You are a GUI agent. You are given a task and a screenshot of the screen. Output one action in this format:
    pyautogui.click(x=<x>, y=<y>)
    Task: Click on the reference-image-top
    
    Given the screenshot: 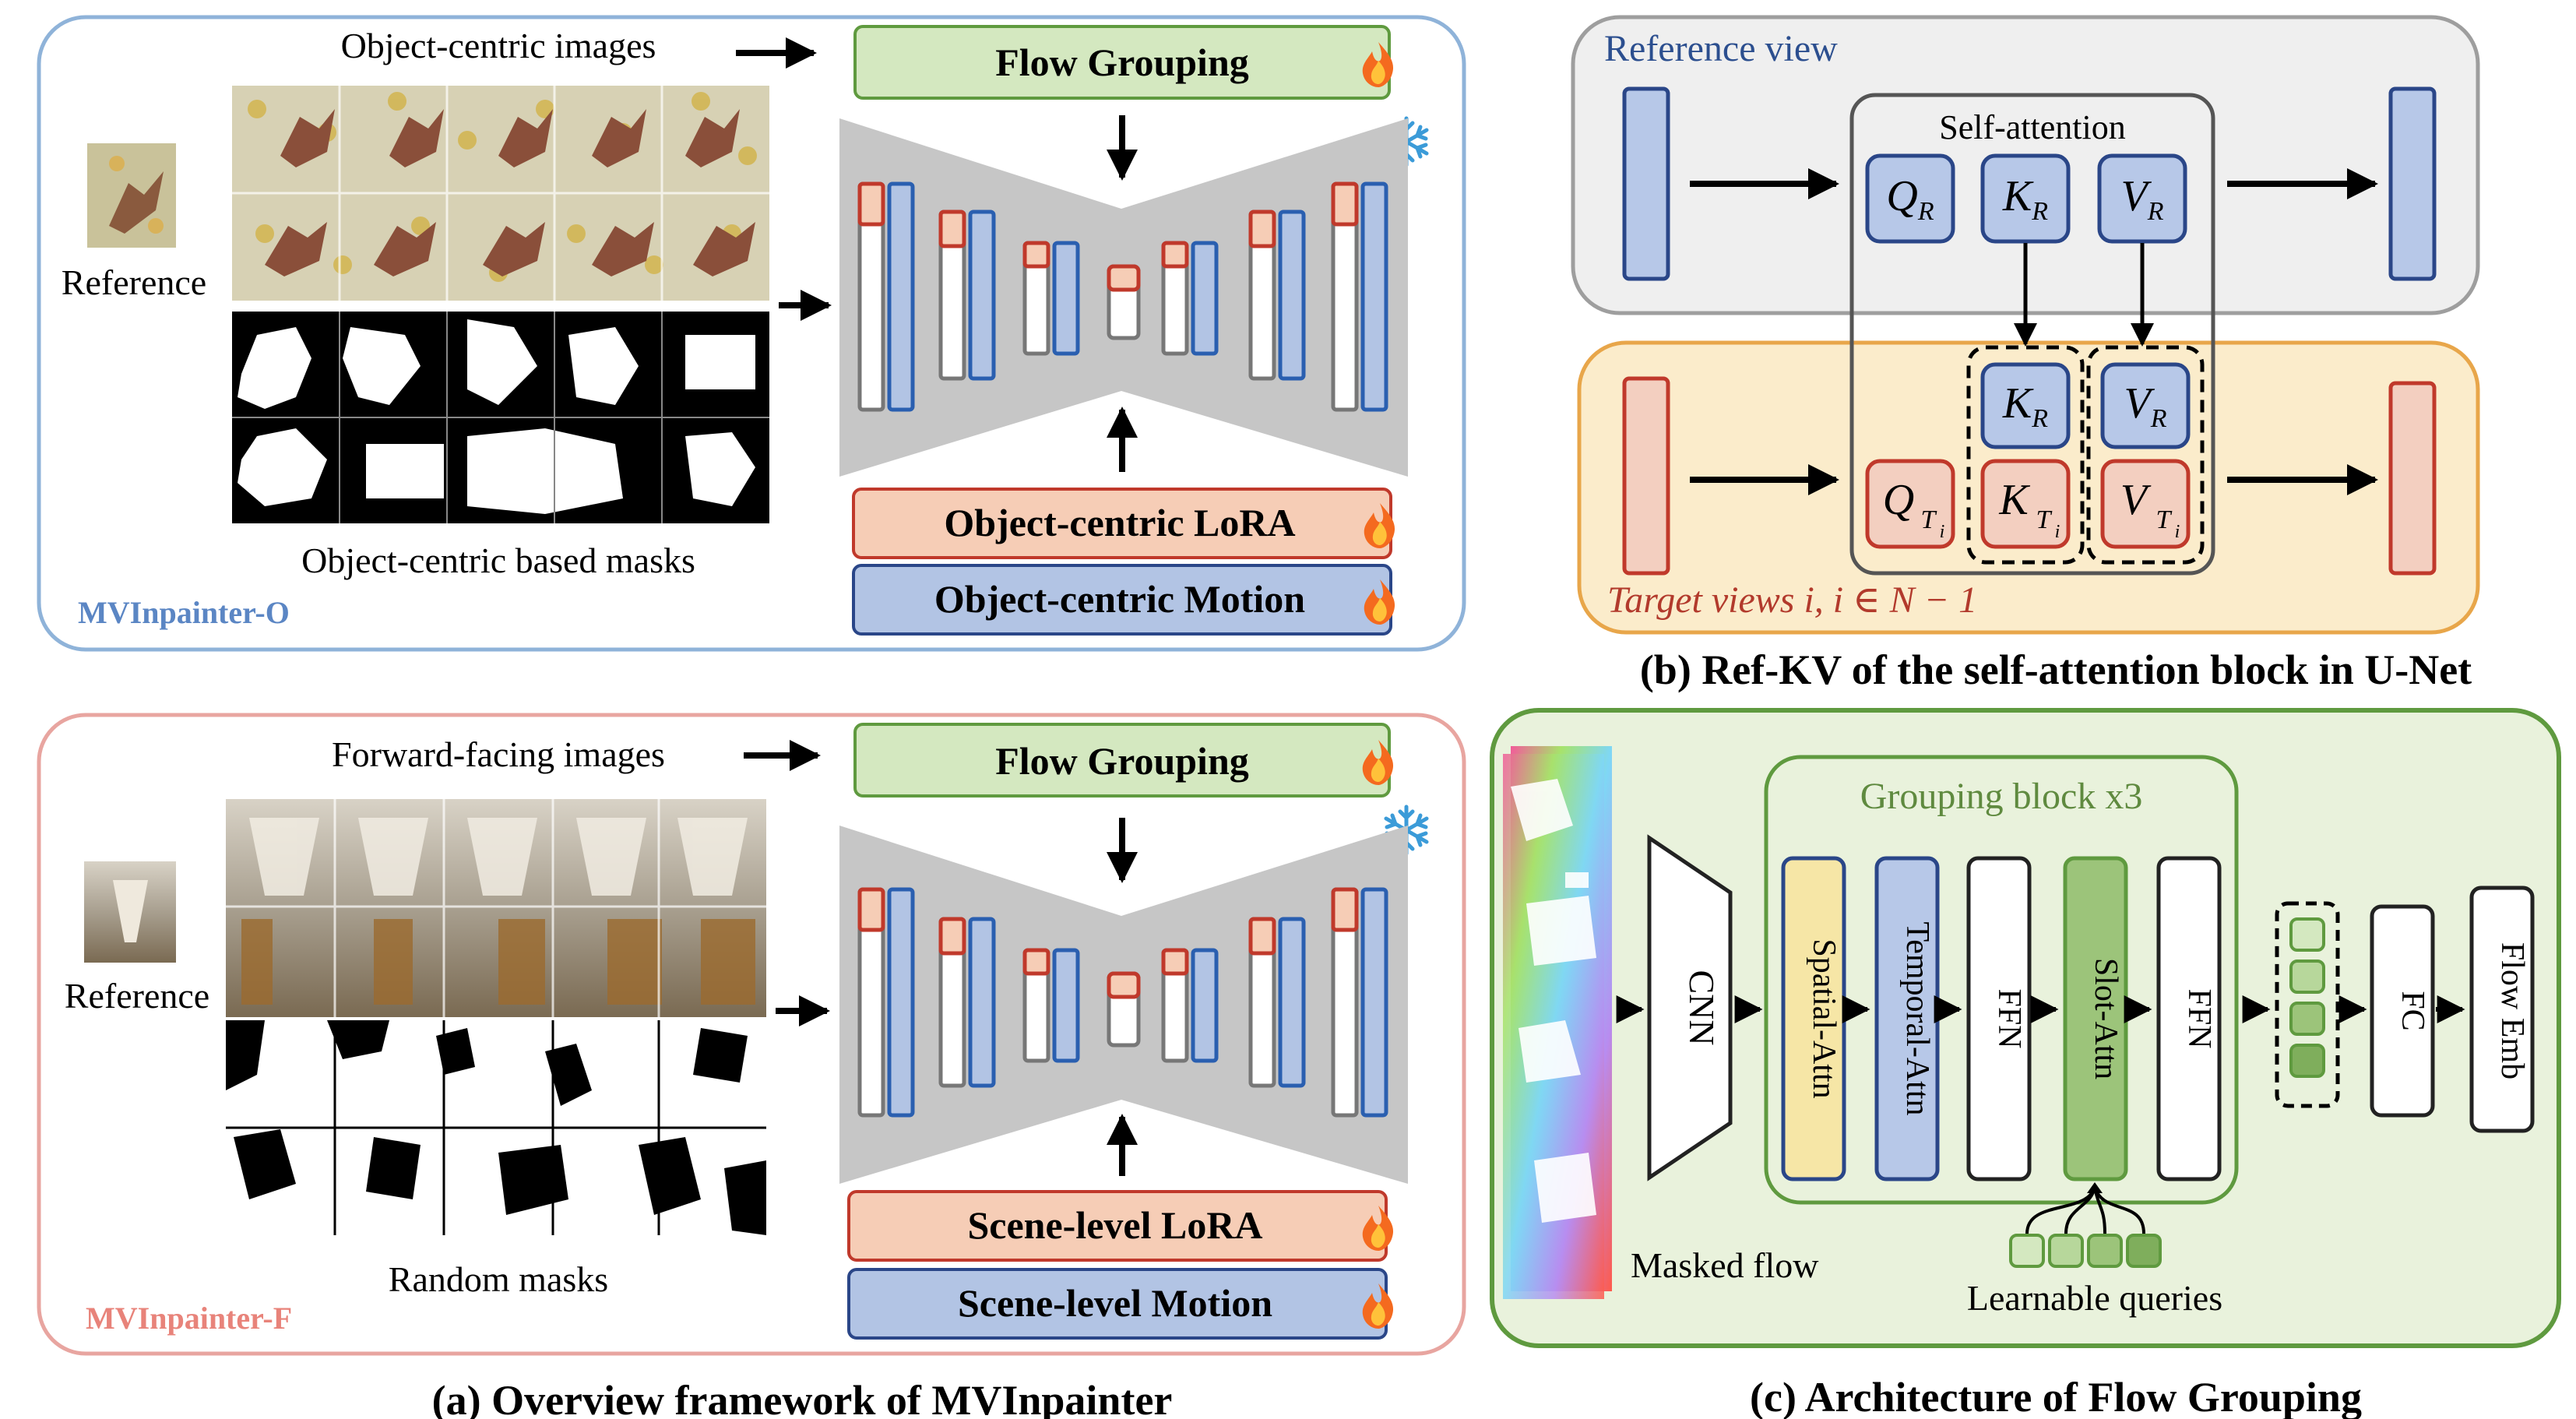 What is the action you would take?
    pyautogui.click(x=131, y=195)
    